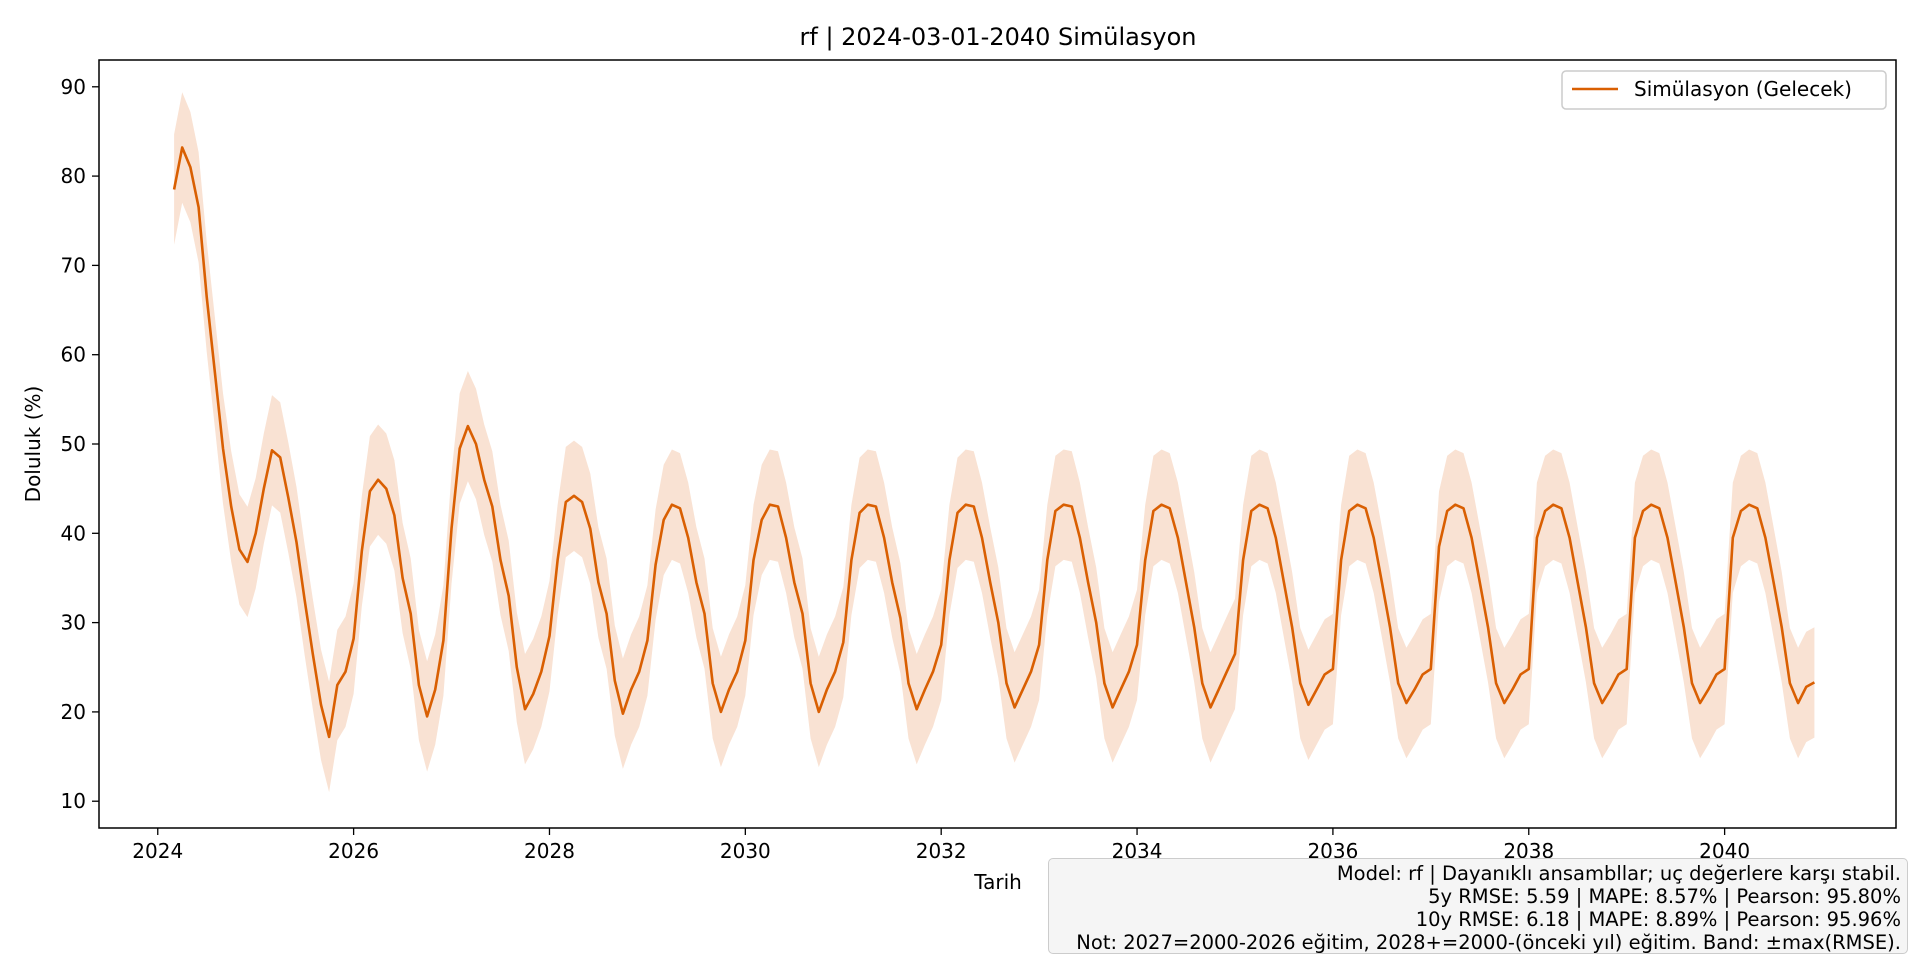  Describe the element at coordinates (73, 265) in the screenshot. I see `y-tick-label: 70` at that location.